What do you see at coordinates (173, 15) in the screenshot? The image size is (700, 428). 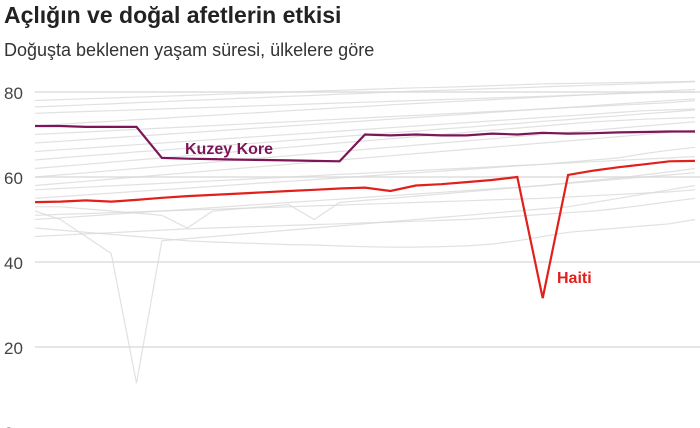 I see `chart-title: Açlığın ve doğal afetlerin etkisi` at bounding box center [173, 15].